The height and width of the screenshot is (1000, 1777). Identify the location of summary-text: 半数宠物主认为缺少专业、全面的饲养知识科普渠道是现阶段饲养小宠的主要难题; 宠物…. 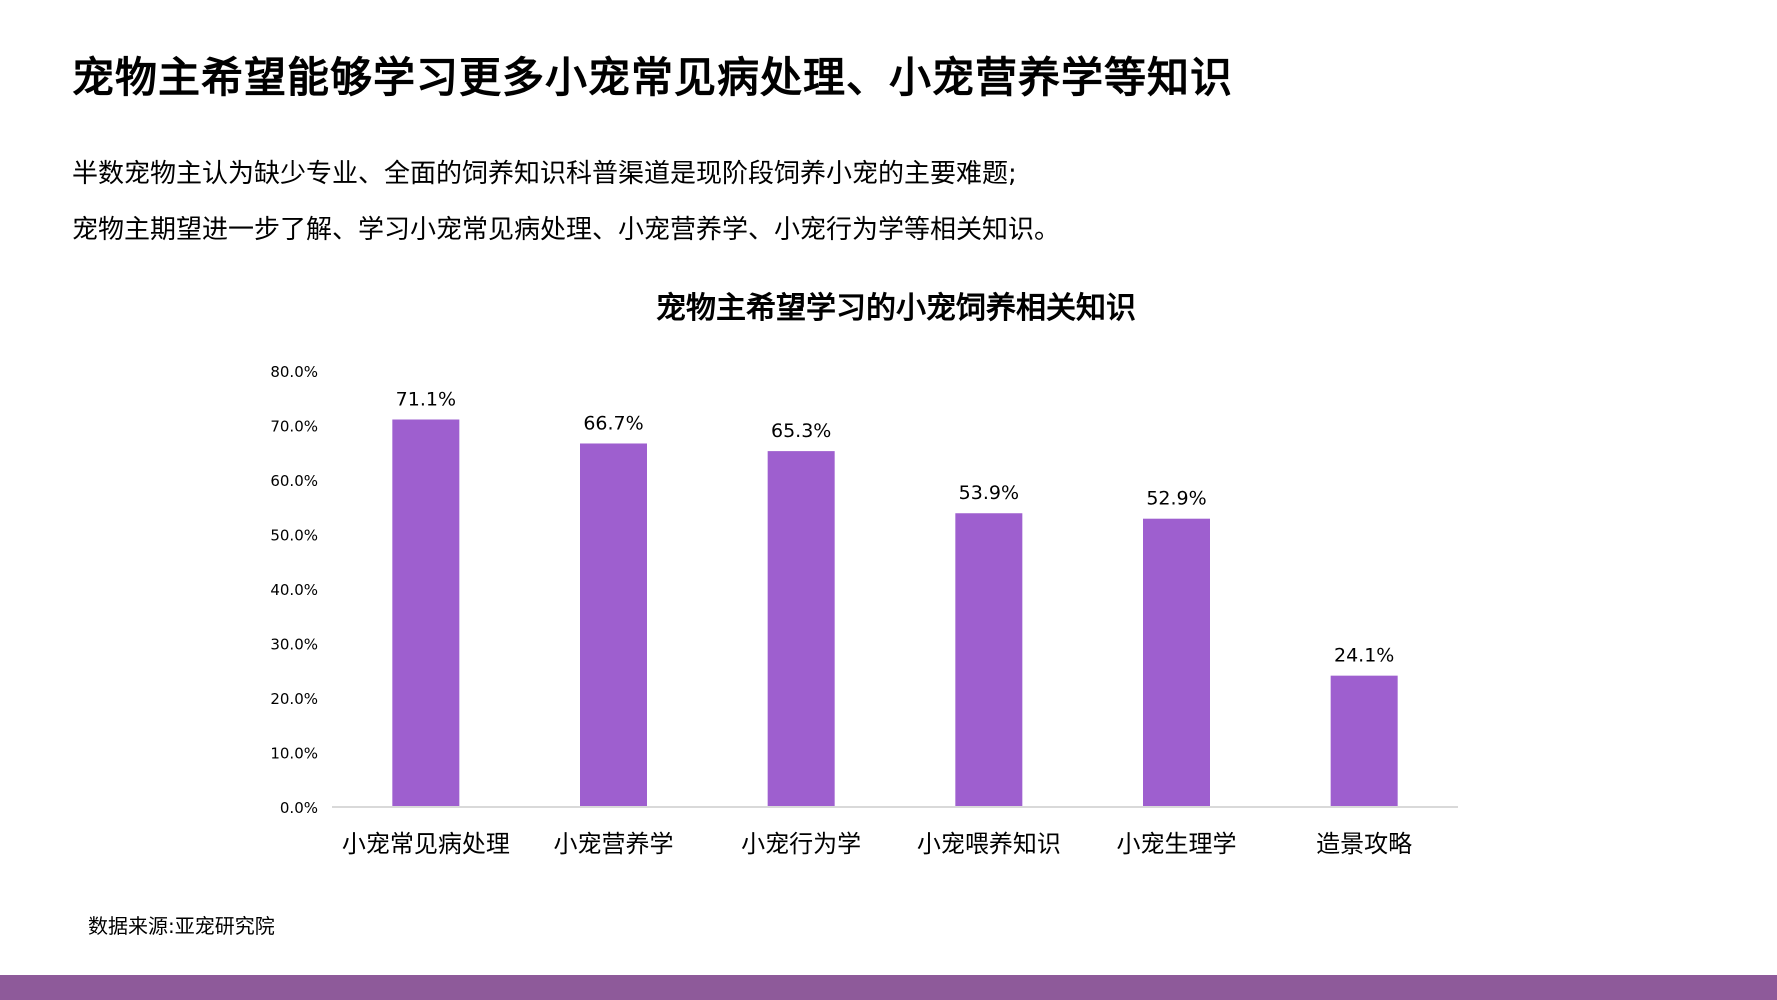
(566, 202).